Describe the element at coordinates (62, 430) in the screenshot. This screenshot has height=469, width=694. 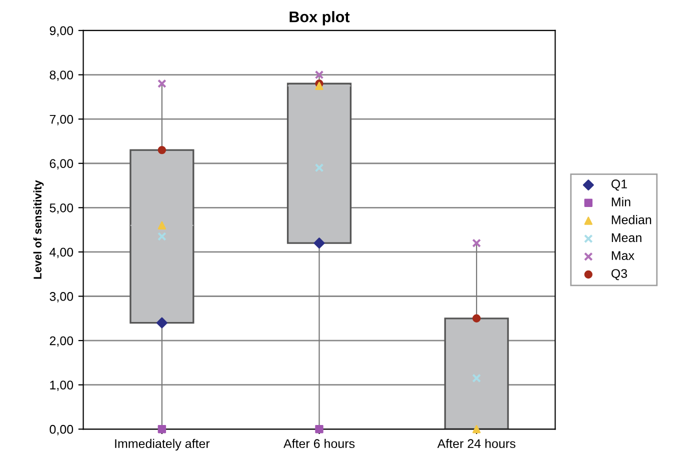
I see `y-tick-label: 0,00` at that location.